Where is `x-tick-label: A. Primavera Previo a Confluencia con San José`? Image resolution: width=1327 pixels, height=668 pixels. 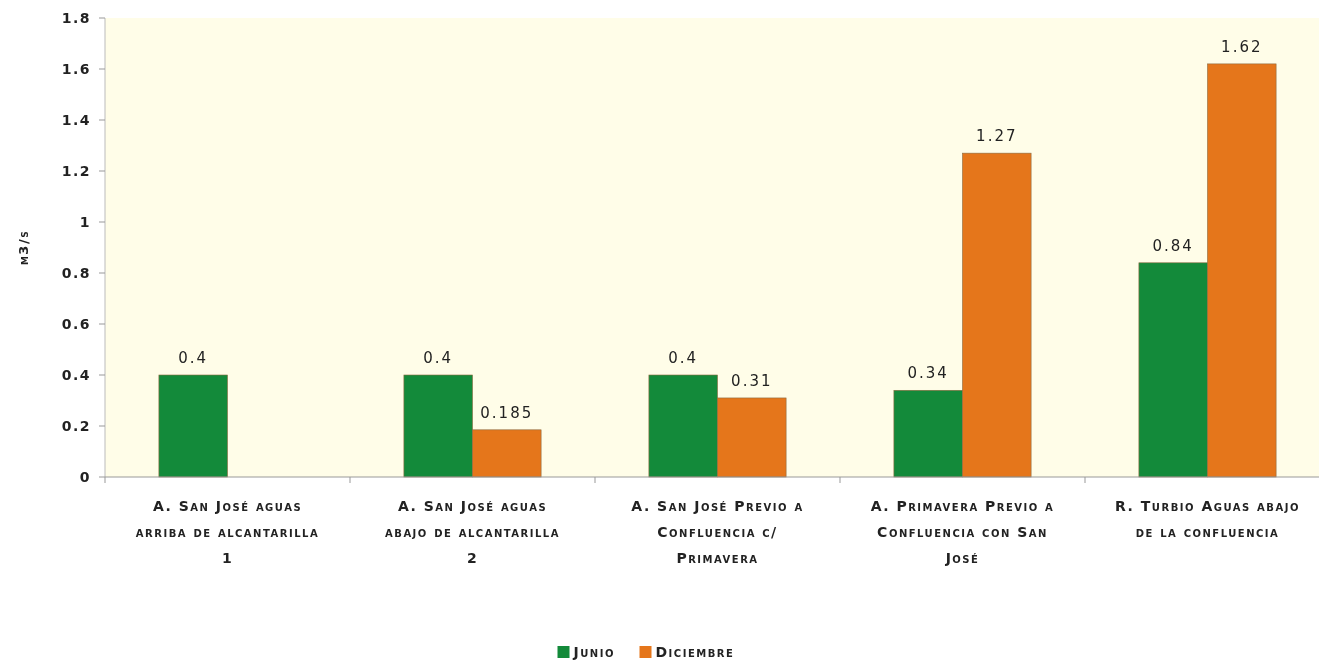
x-tick-label: A. Primavera Previo a Confluencia con San José is located at coordinates (962, 532).